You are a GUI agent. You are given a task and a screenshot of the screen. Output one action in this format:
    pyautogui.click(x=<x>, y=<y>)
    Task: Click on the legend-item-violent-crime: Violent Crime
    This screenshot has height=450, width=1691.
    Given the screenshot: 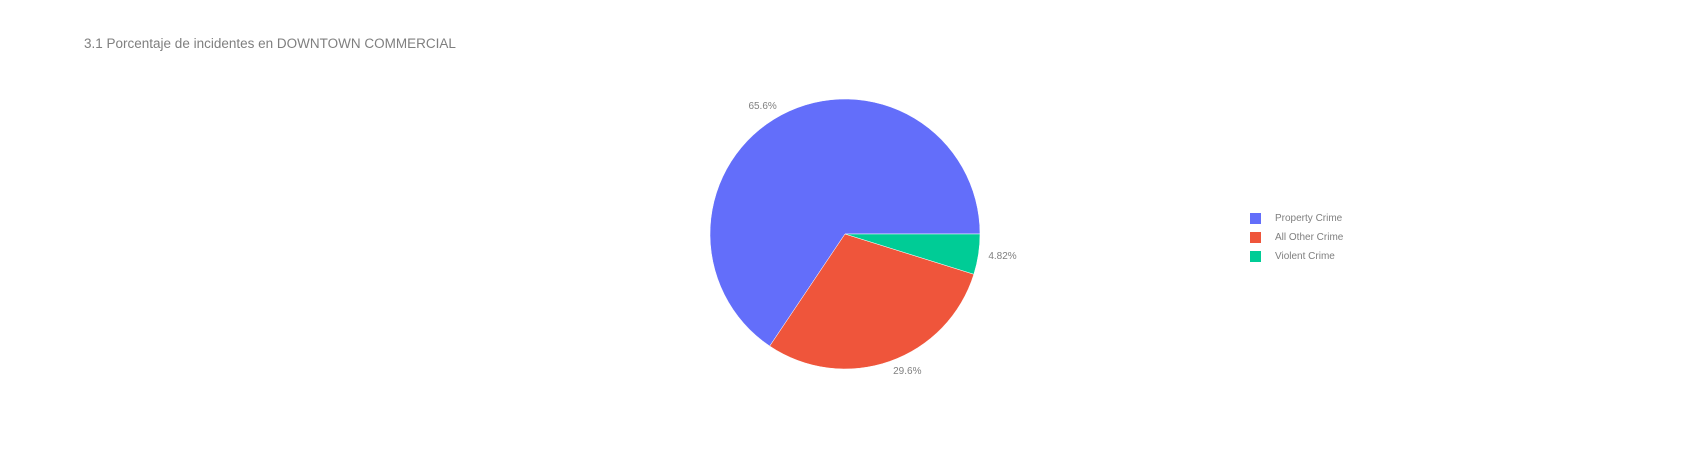 What is the action you would take?
    pyautogui.click(x=1296, y=256)
    